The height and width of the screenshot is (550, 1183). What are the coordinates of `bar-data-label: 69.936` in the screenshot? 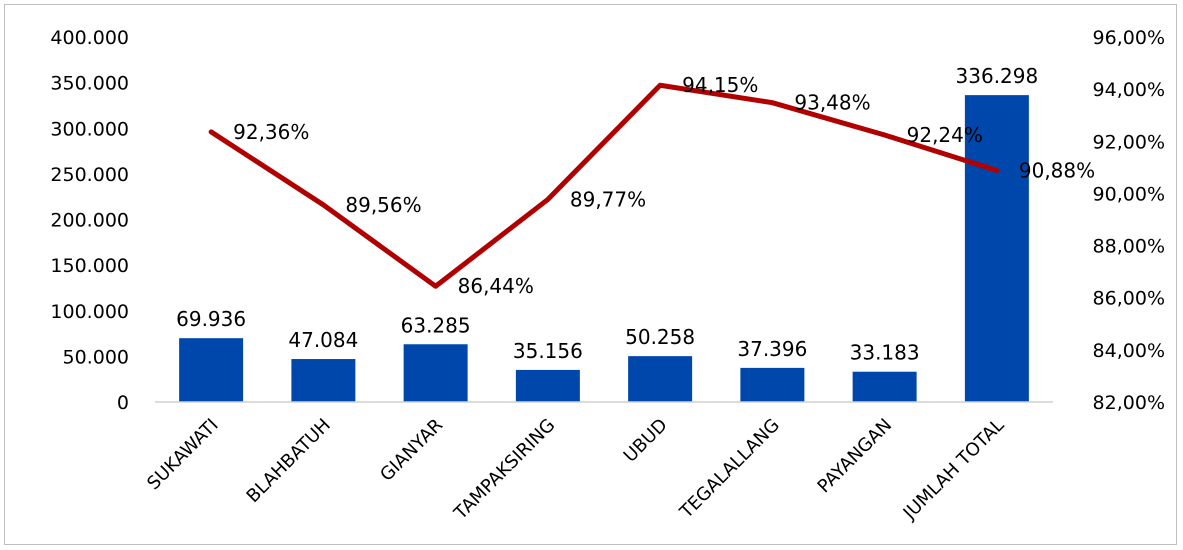 It's located at (211, 319).